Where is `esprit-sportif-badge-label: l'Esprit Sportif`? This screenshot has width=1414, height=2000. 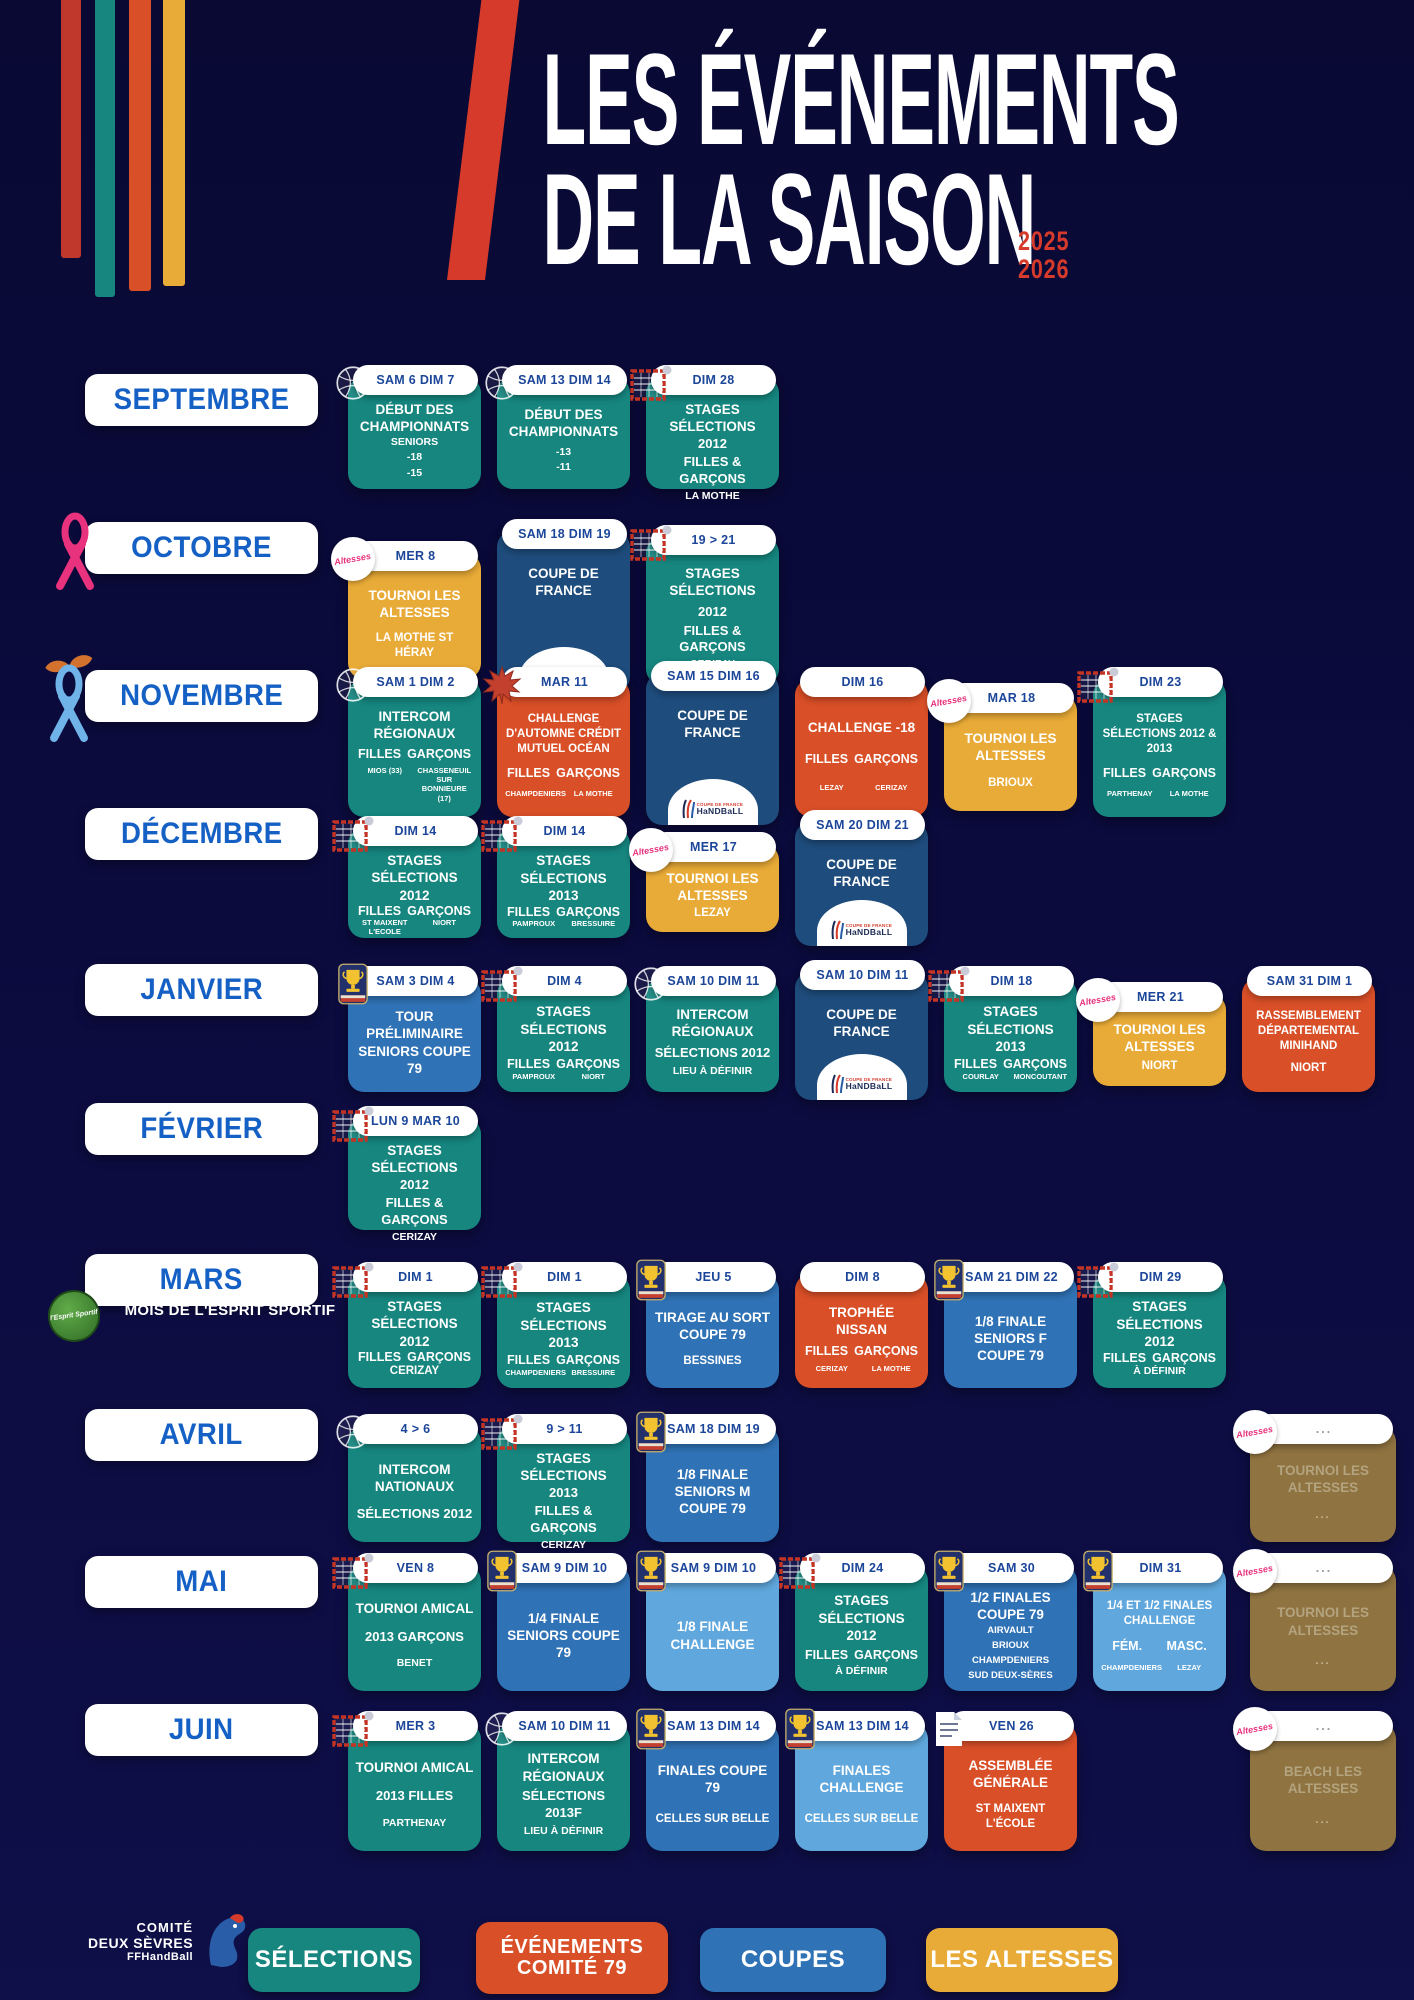
esprit-sportif-badge-label: l'Esprit Sportif is located at coordinates (74, 1316).